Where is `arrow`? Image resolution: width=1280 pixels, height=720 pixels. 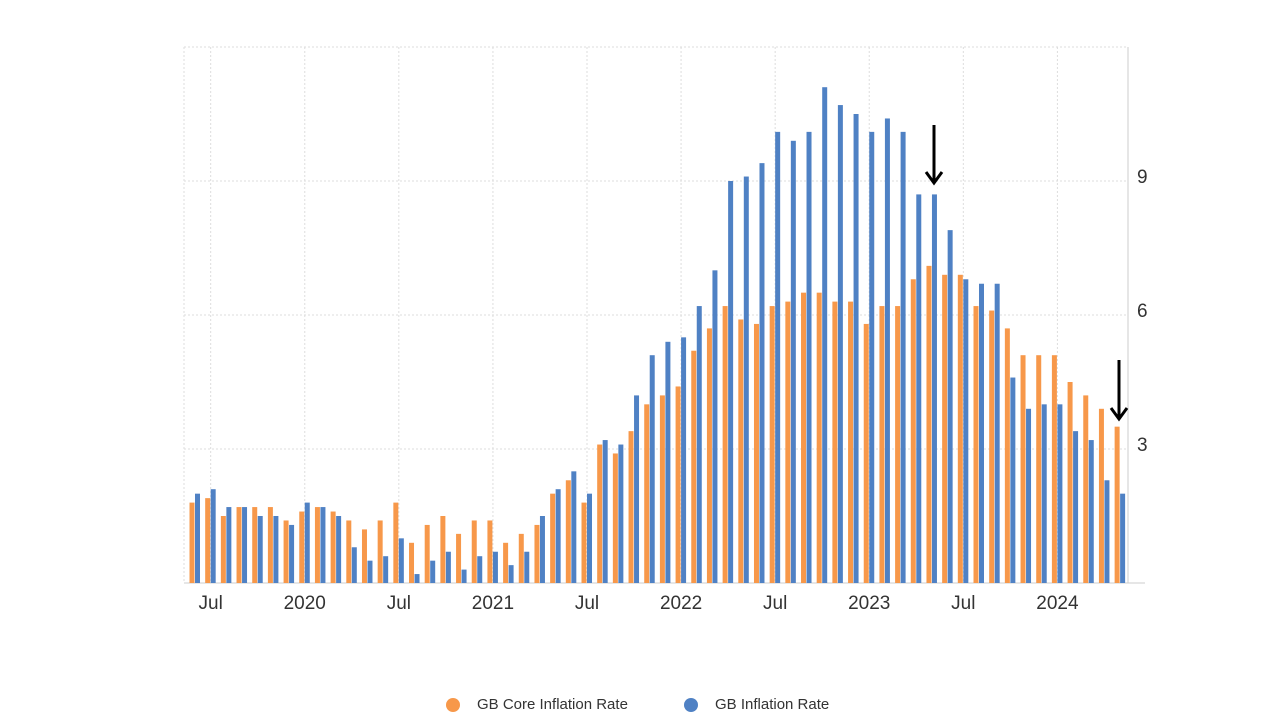 arrow is located at coordinates (1119, 391).